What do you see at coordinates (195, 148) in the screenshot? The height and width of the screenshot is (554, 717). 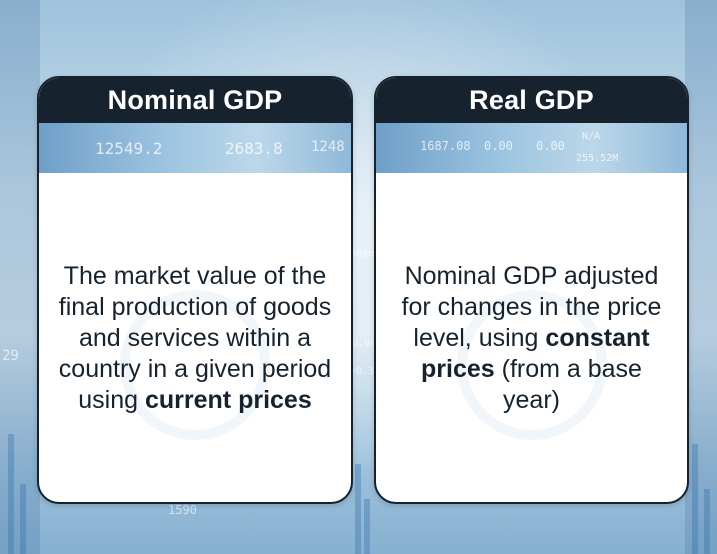 I see `nominal-gdp-banner: 12549.2 2683.8 1248` at bounding box center [195, 148].